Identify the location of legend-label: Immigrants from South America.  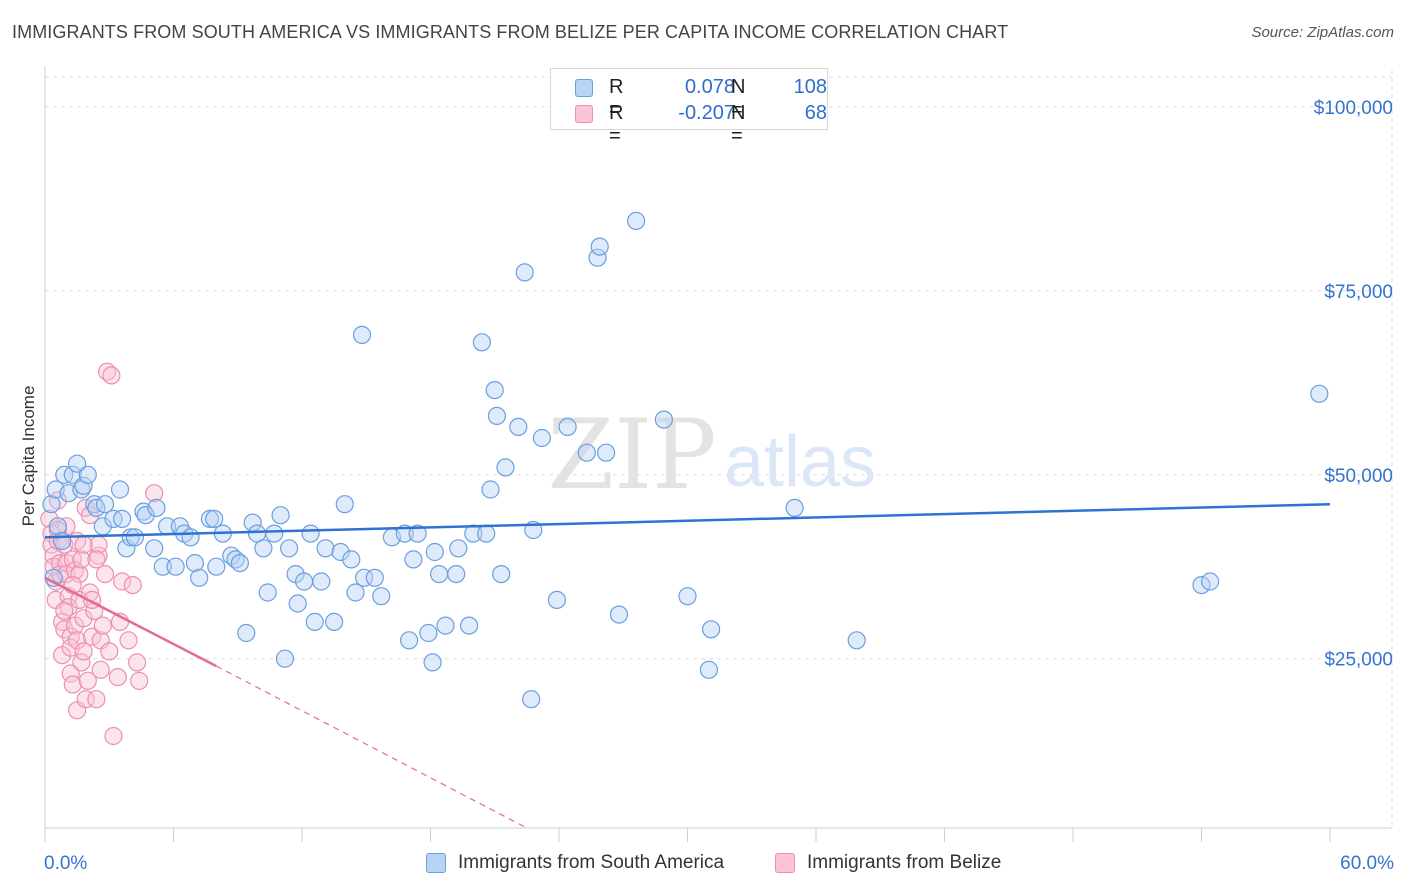
(591, 862).